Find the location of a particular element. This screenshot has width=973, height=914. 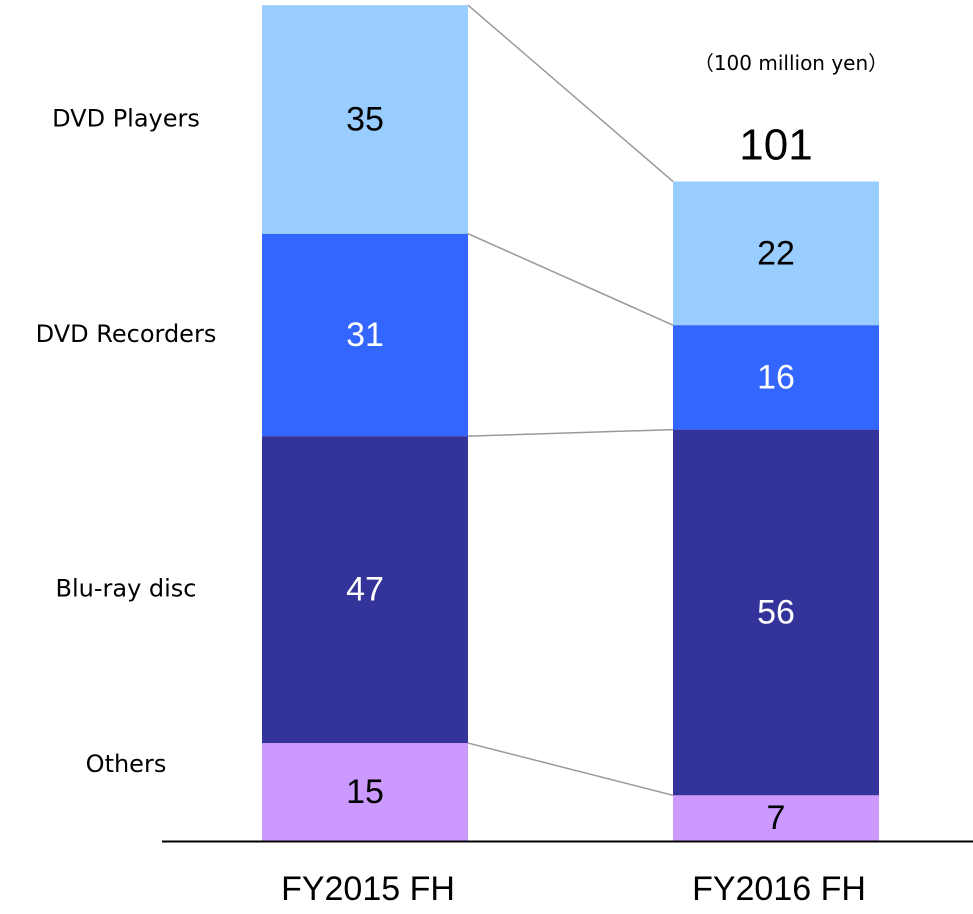

bar-segment-blu-ray-disc-fy2015-fh is located at coordinates (365, 590).